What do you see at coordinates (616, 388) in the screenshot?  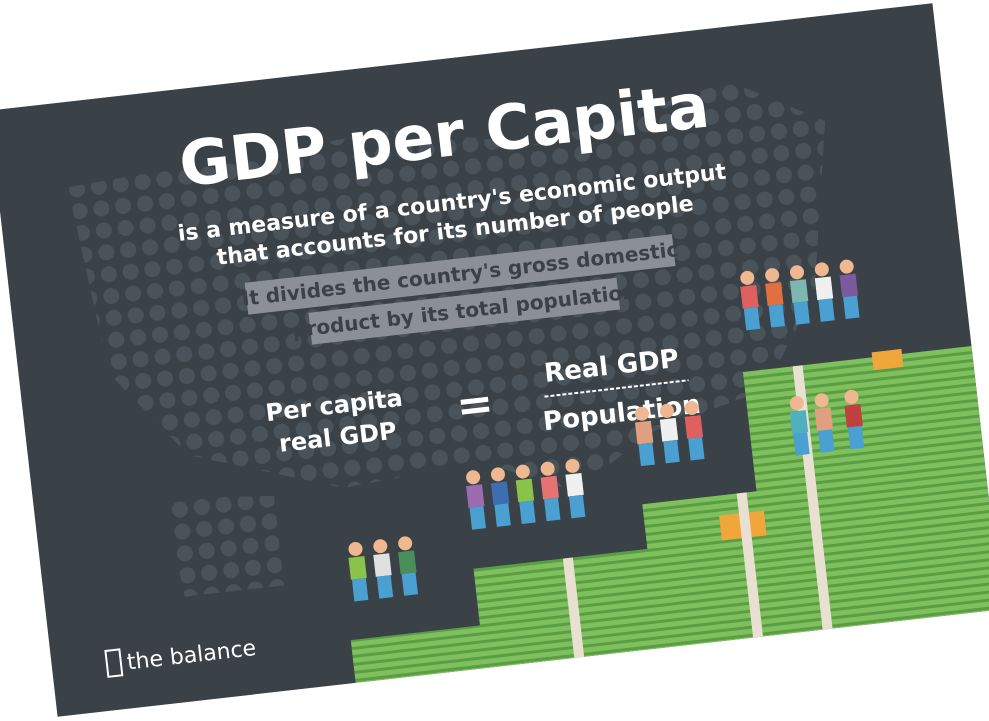 I see `fraction-bar` at bounding box center [616, 388].